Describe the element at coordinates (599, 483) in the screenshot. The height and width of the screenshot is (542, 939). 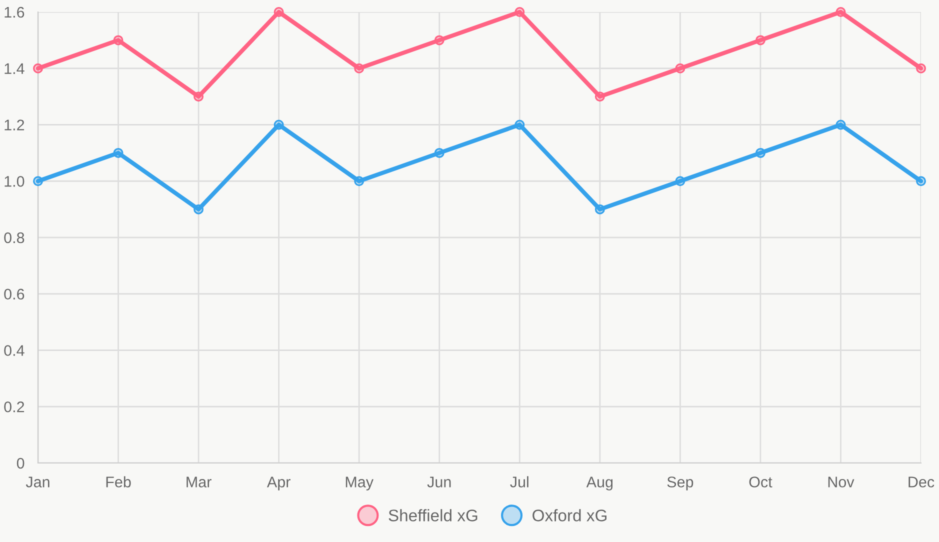
I see `x-tick-label: Aug` at that location.